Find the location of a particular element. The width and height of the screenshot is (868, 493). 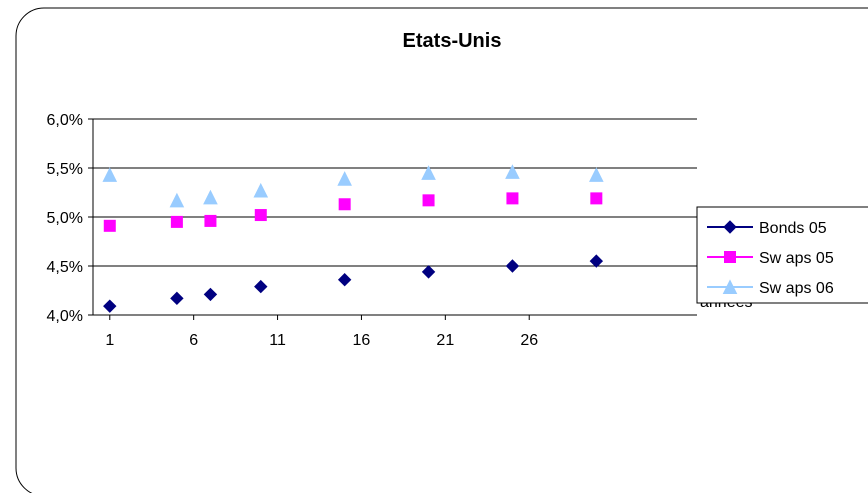

legend-label: Sw aps 06 is located at coordinates (796, 288).